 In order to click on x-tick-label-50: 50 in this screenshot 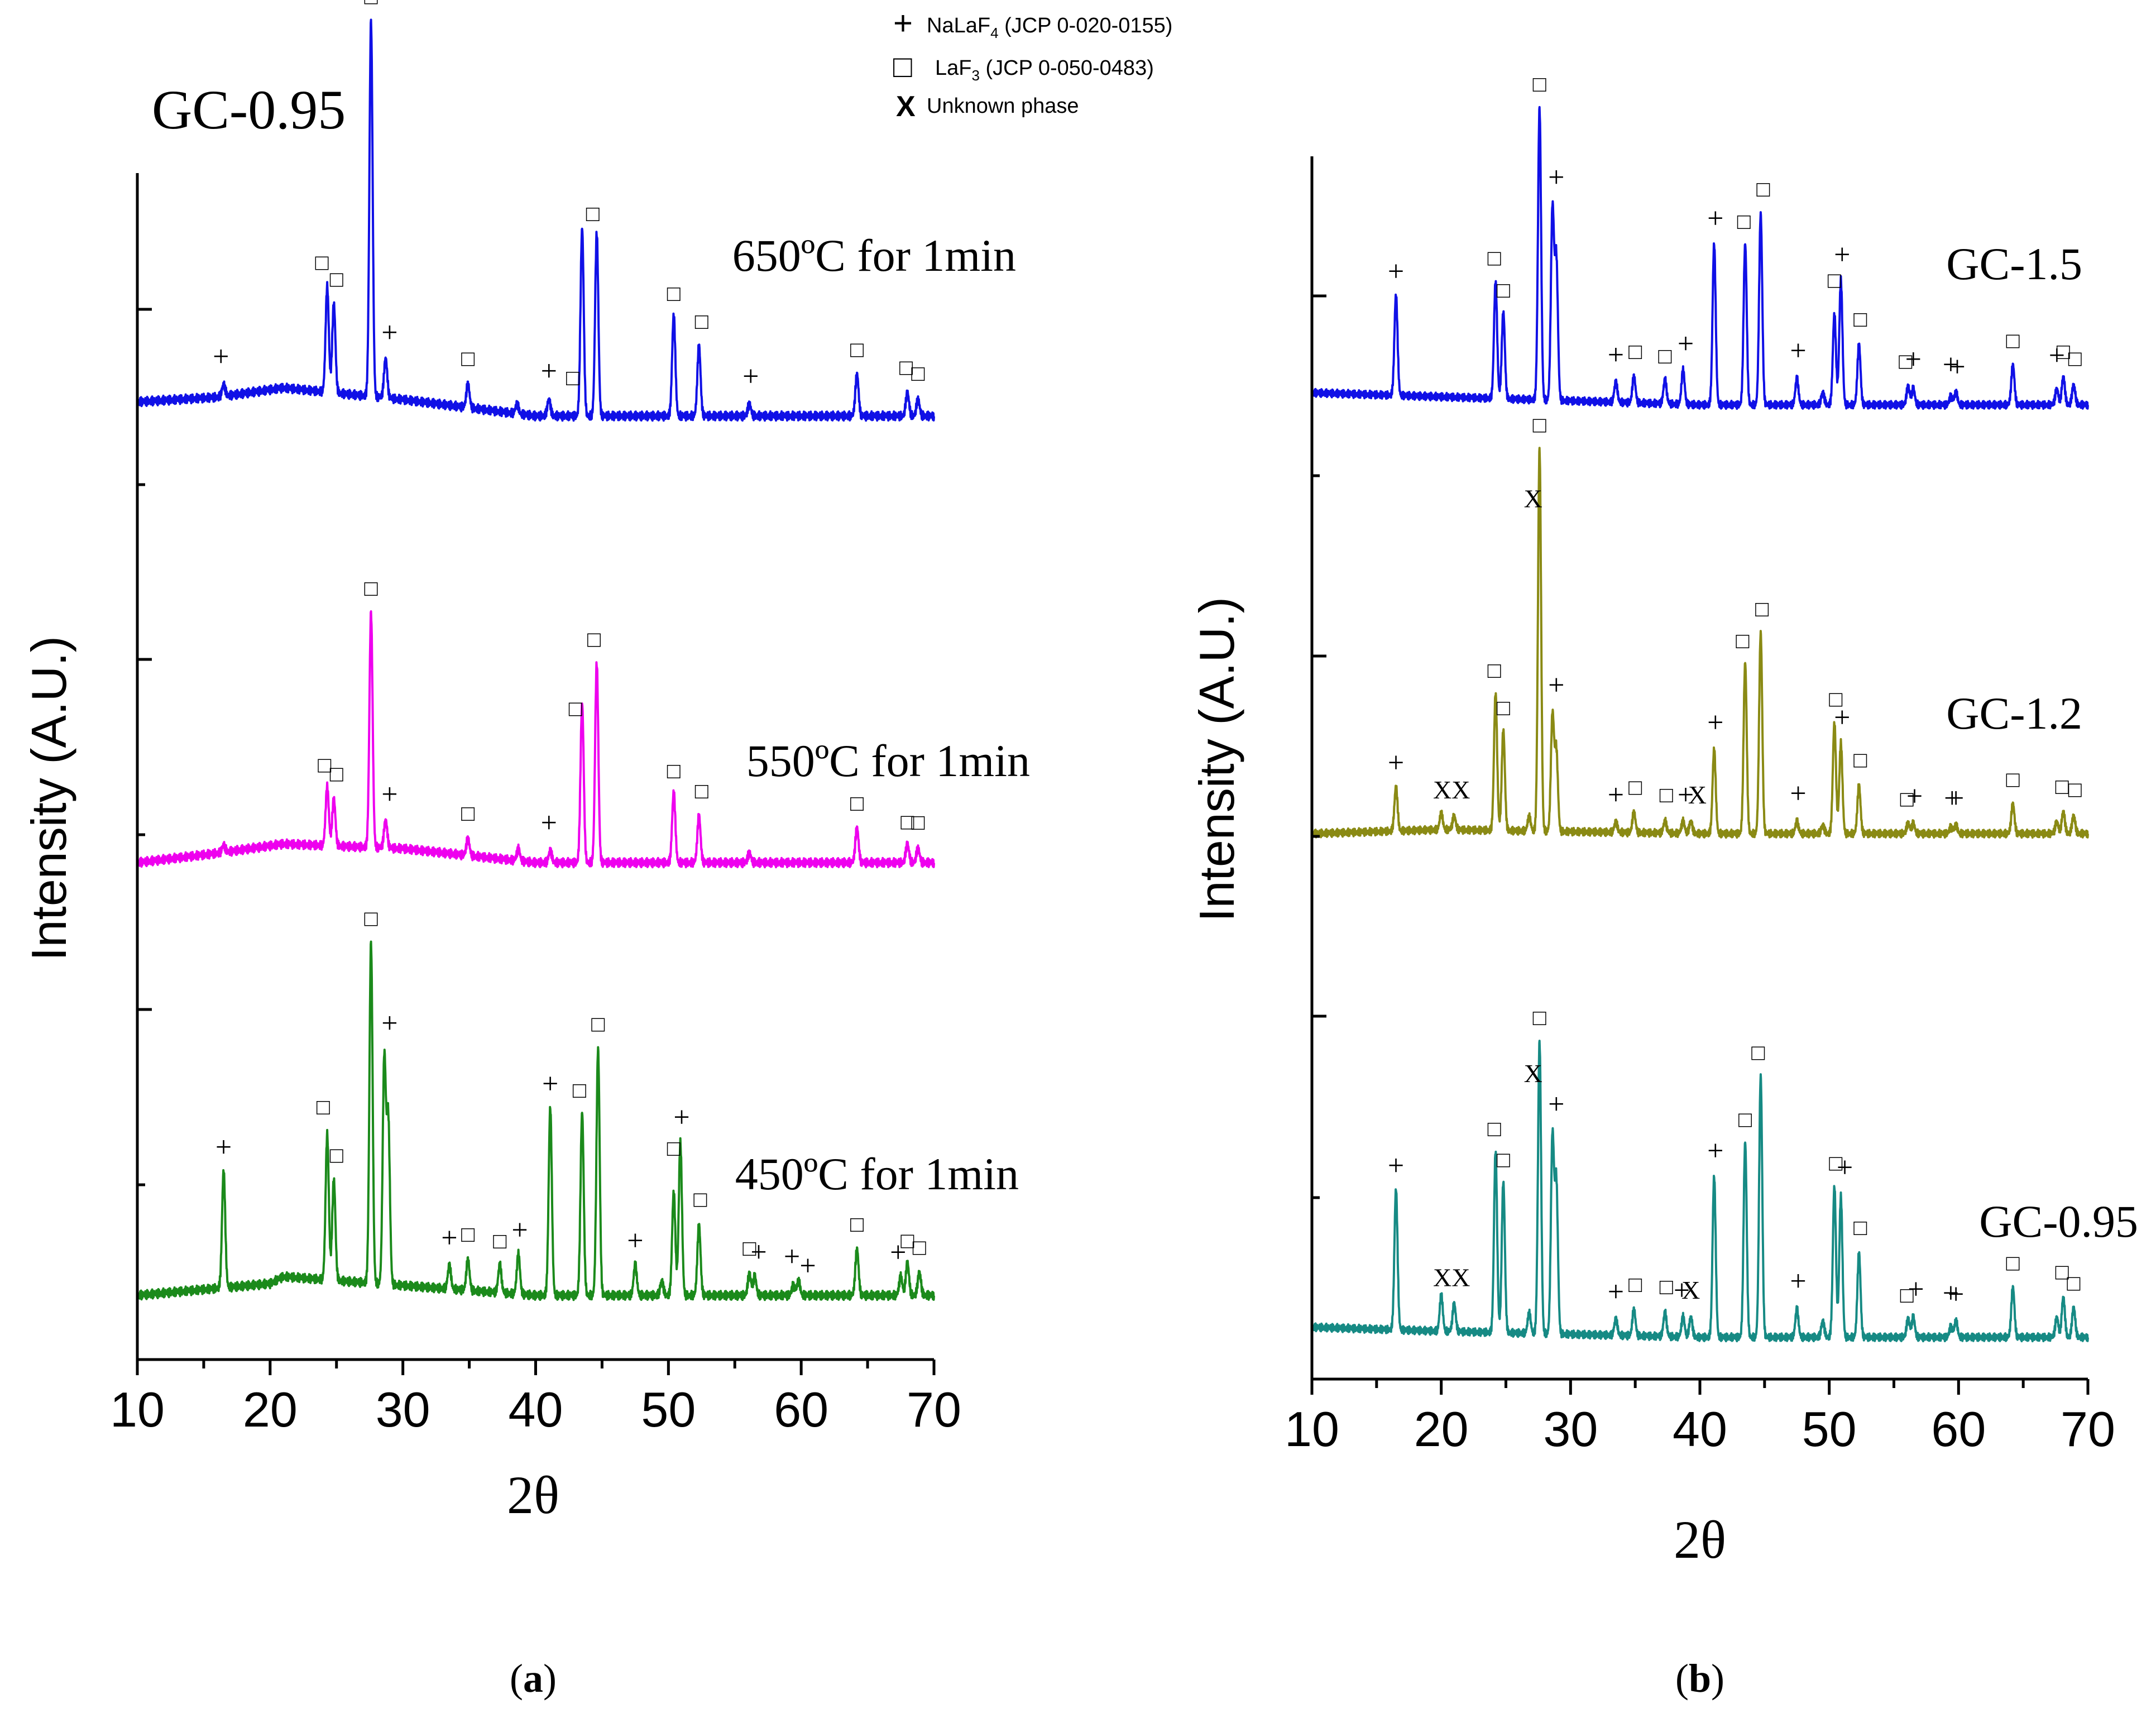, I will do `click(669, 1409)`.